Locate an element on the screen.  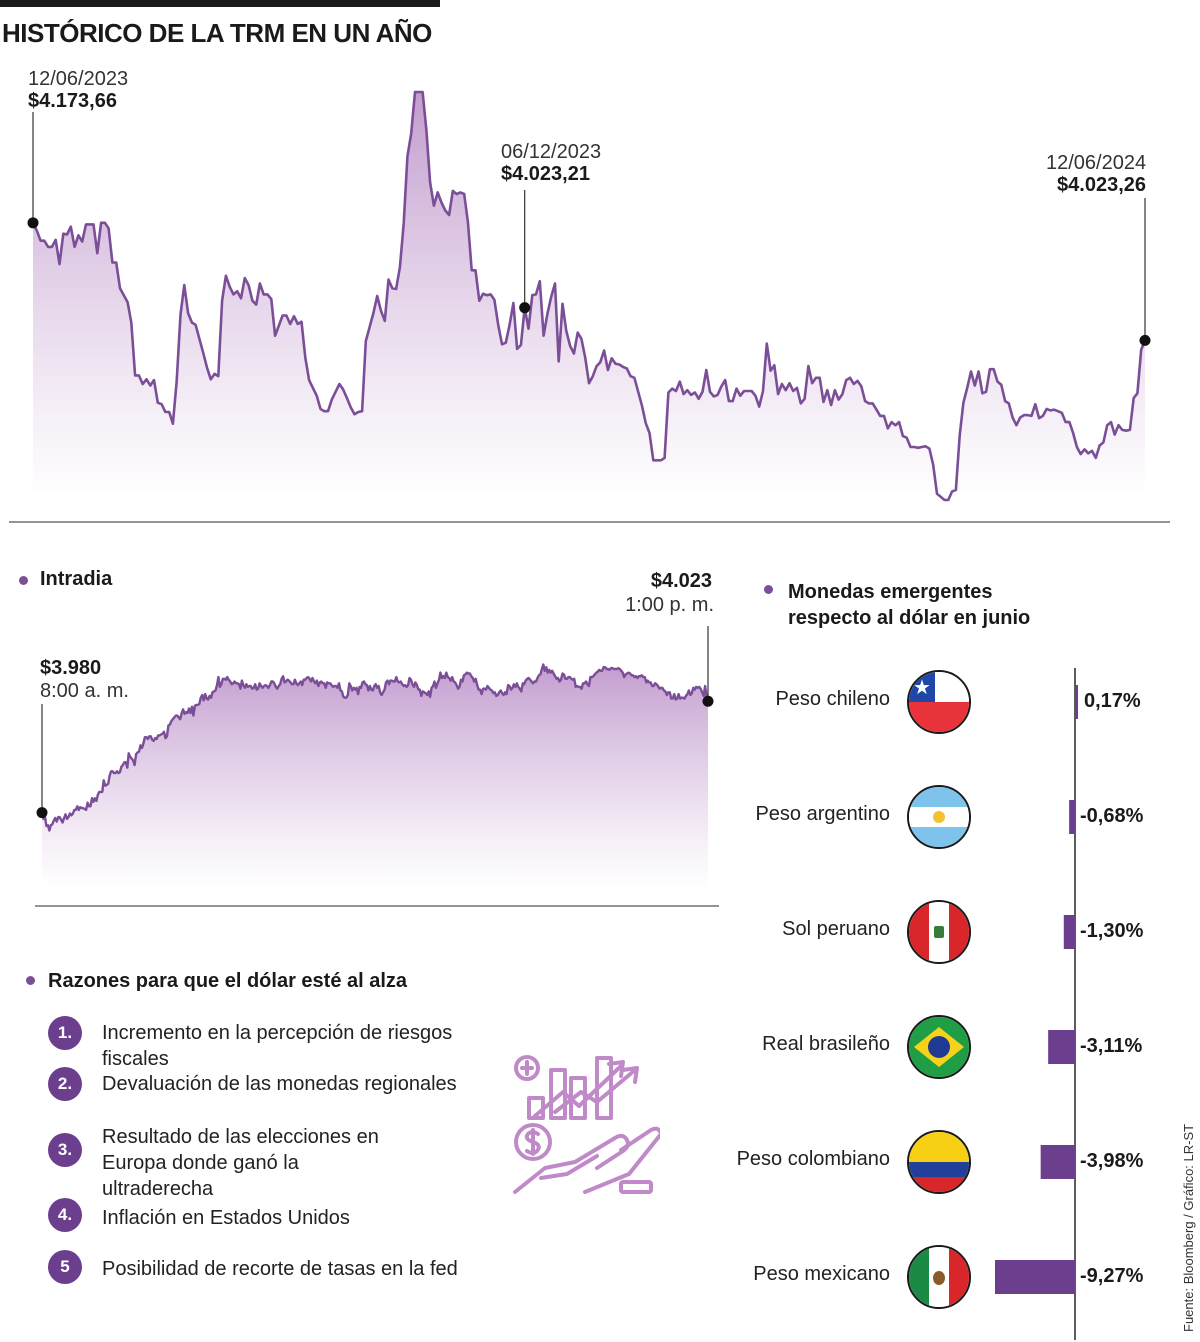
reason-number-5: 5 is located at coordinates (65, 1267).